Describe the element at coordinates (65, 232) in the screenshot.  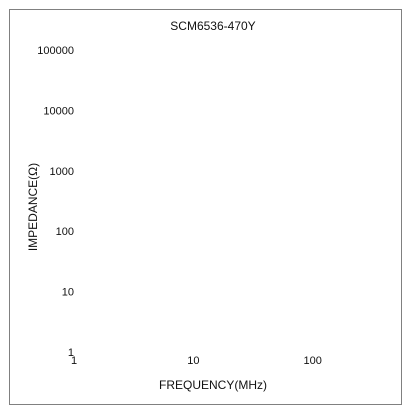
I see `y-tick-label: 100` at that location.